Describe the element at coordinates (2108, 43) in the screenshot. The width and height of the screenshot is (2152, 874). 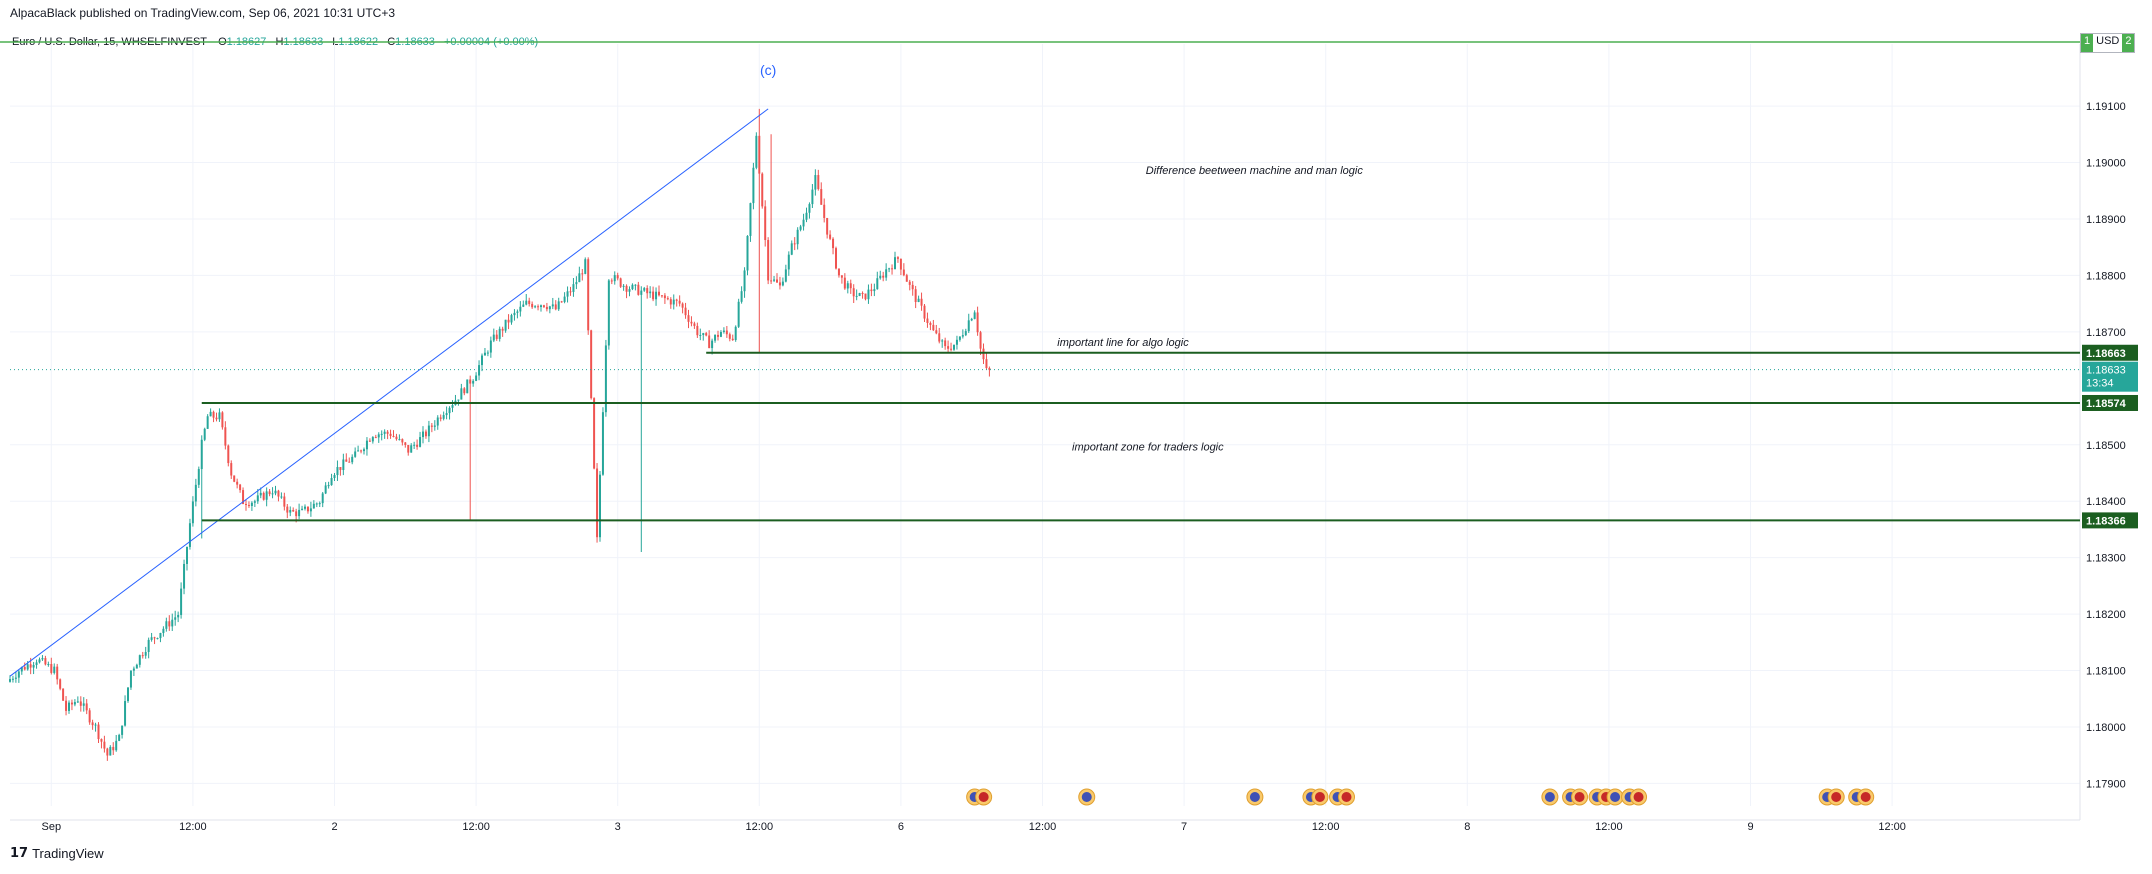
I see `currency-selector: 1 USD 2` at that location.